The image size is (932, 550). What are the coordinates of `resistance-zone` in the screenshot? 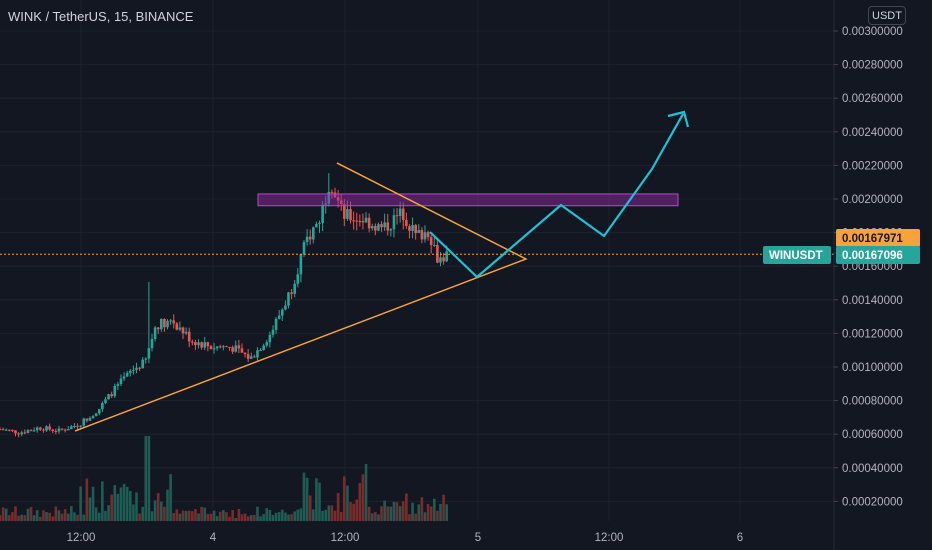 It's located at (468, 200).